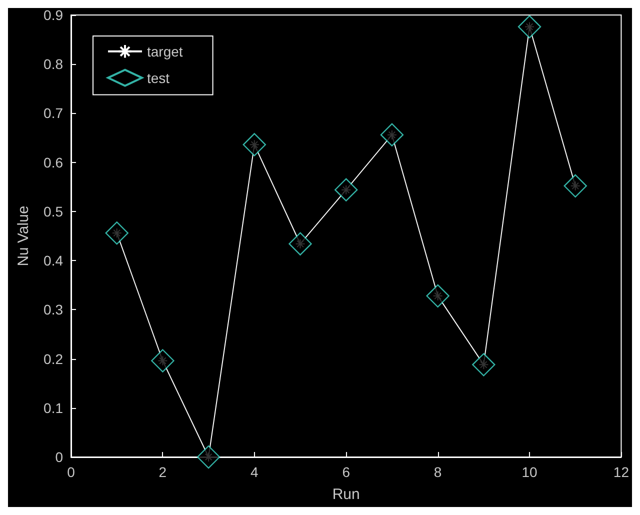  I want to click on x-tick-label: 10, so click(530, 472).